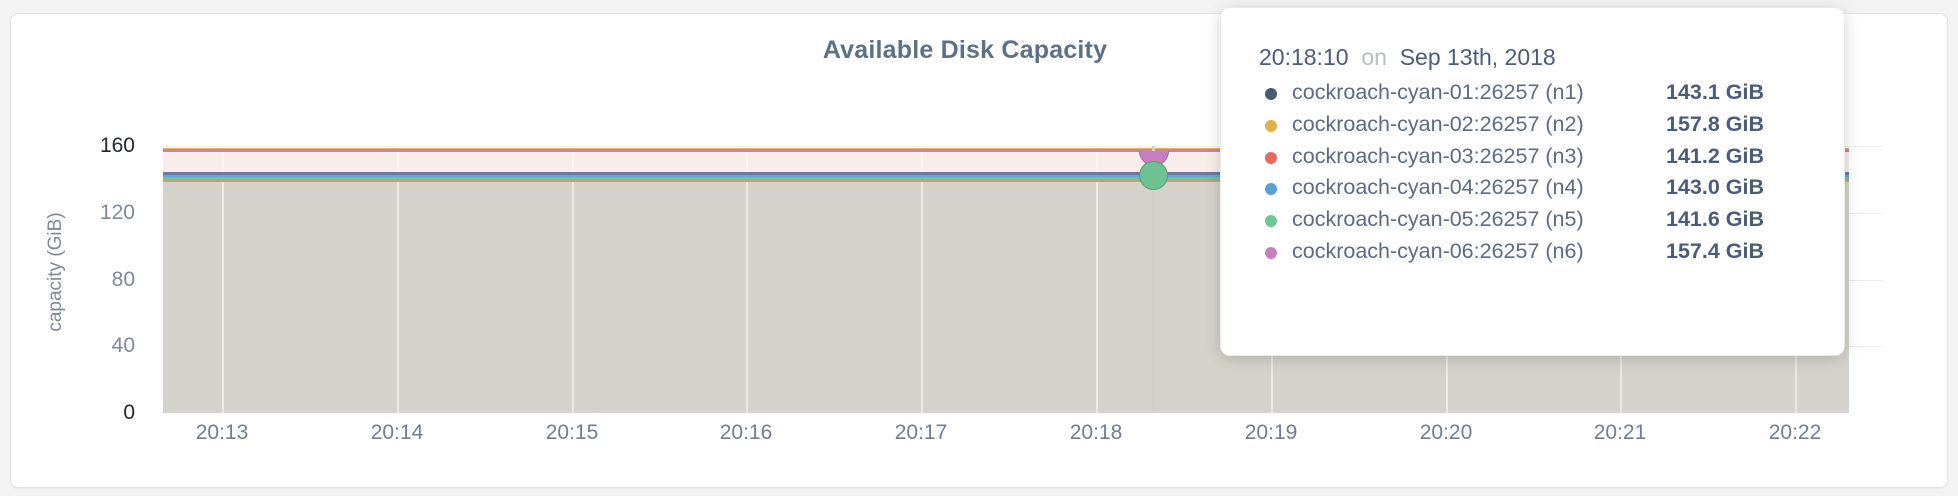 This screenshot has height=496, width=1958. What do you see at coordinates (397, 432) in the screenshot?
I see `x-tick-label-20:14: 20:14` at bounding box center [397, 432].